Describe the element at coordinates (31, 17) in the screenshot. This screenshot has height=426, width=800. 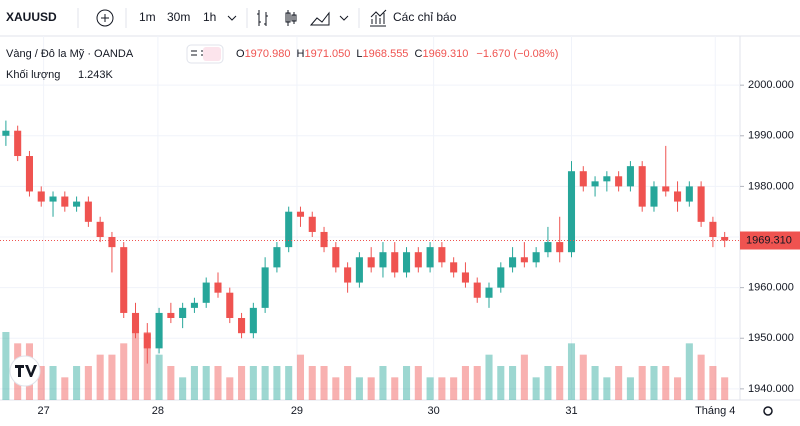
I see `symbol: XAUUSD` at that location.